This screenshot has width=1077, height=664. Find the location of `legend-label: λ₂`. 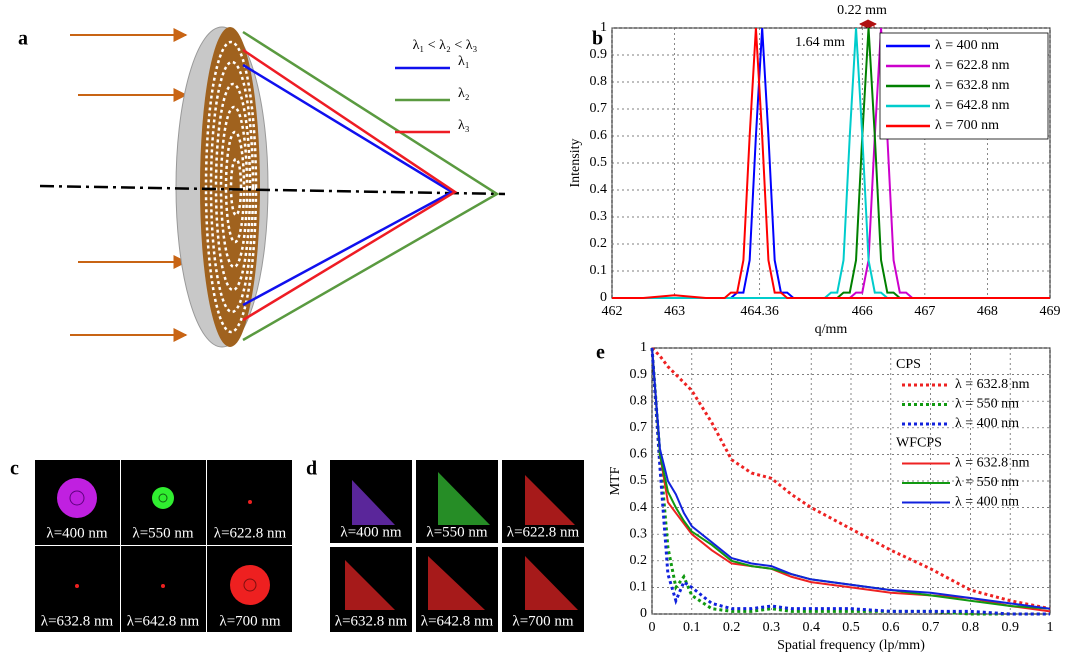

legend-label: λ₂ is located at coordinates (464, 93).